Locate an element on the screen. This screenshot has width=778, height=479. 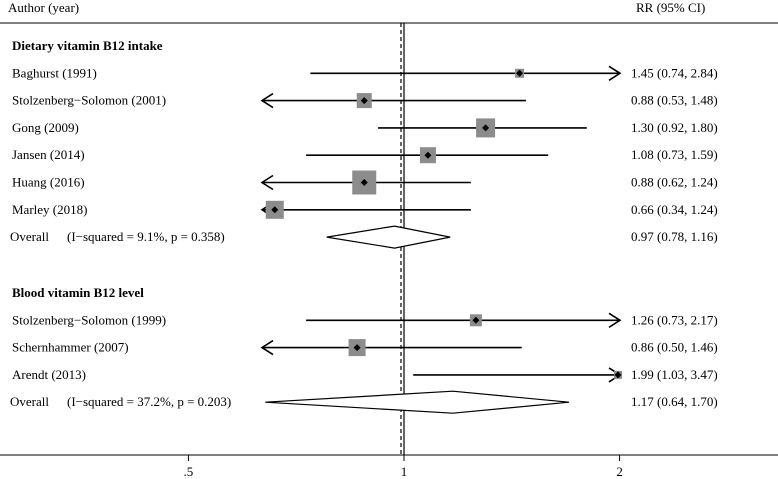
study-ci-text: 1.99 (1.03, 3.47) is located at coordinates (674, 374).